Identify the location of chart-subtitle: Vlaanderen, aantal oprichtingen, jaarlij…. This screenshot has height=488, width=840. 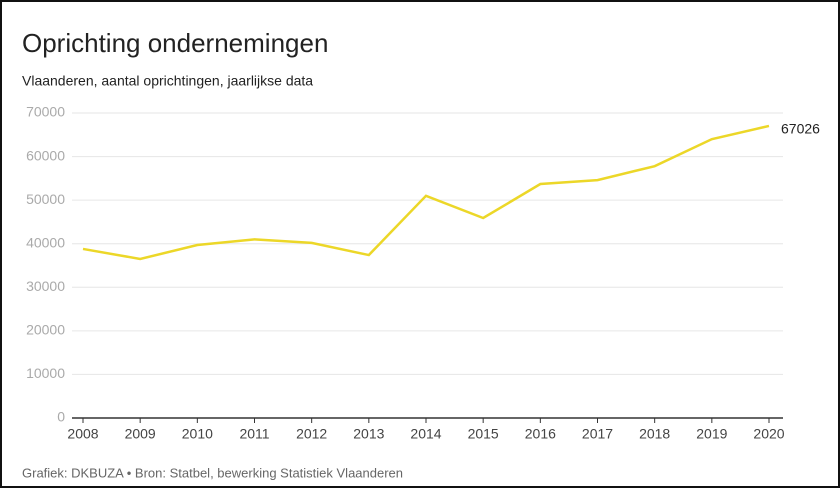
(167, 81).